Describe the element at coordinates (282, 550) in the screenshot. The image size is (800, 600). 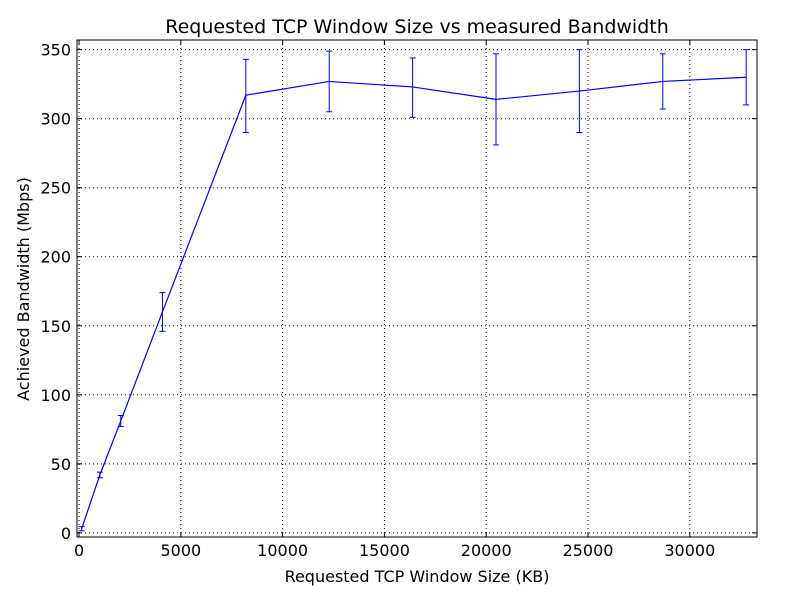
I see `x-tick-label: 10000` at that location.